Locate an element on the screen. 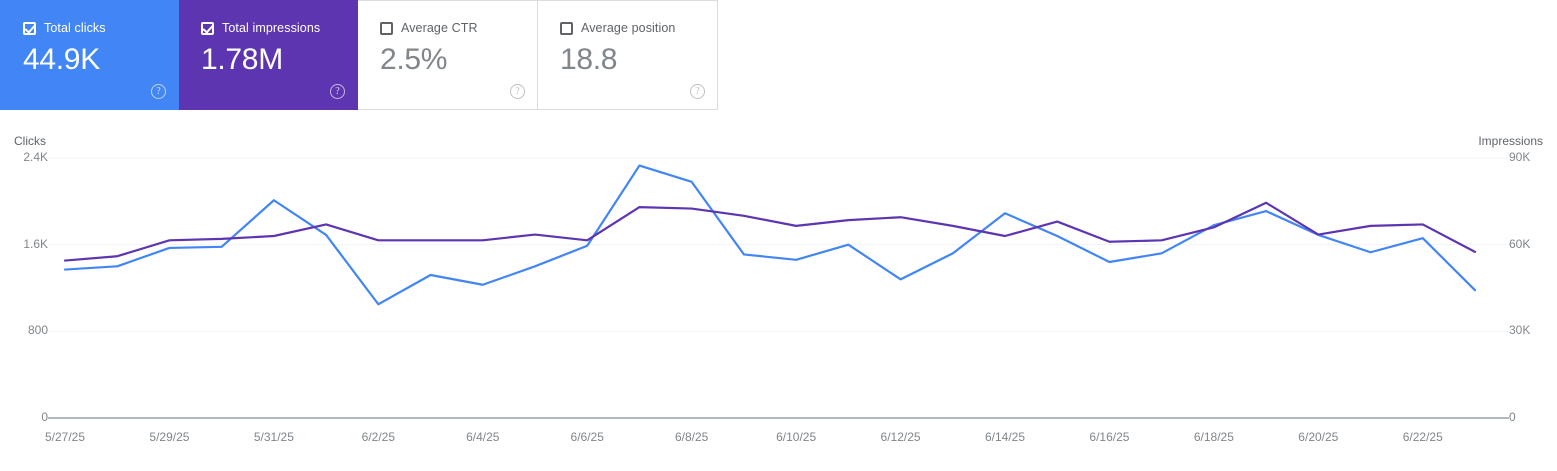  metric-card-header: Average position is located at coordinates (630, 28).